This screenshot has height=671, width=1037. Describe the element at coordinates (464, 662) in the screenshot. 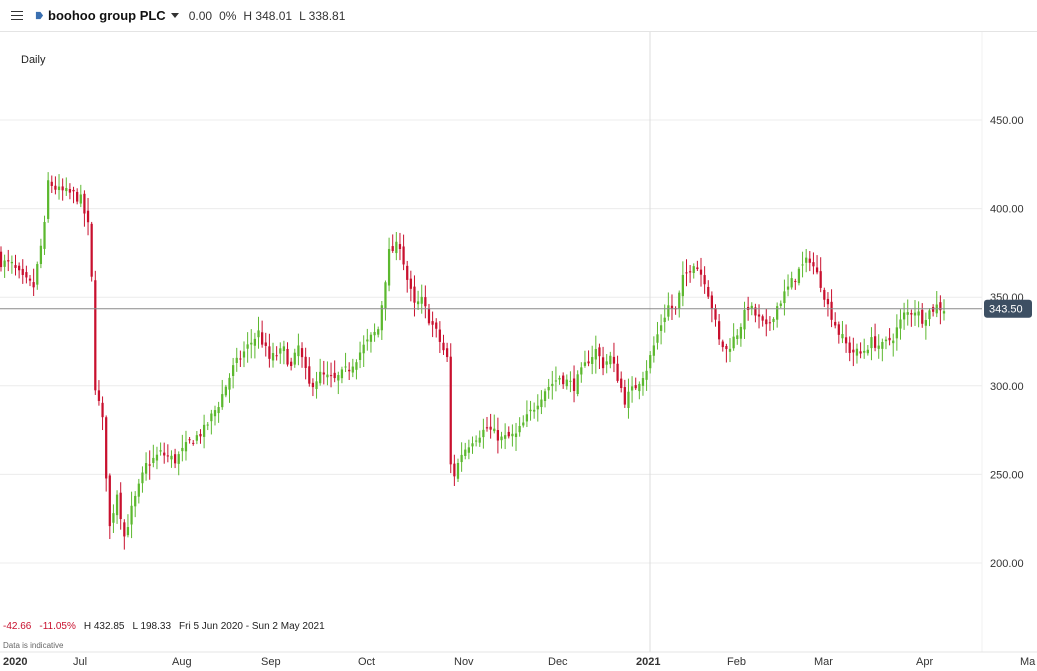

I see `x-tick-label: Nov` at that location.